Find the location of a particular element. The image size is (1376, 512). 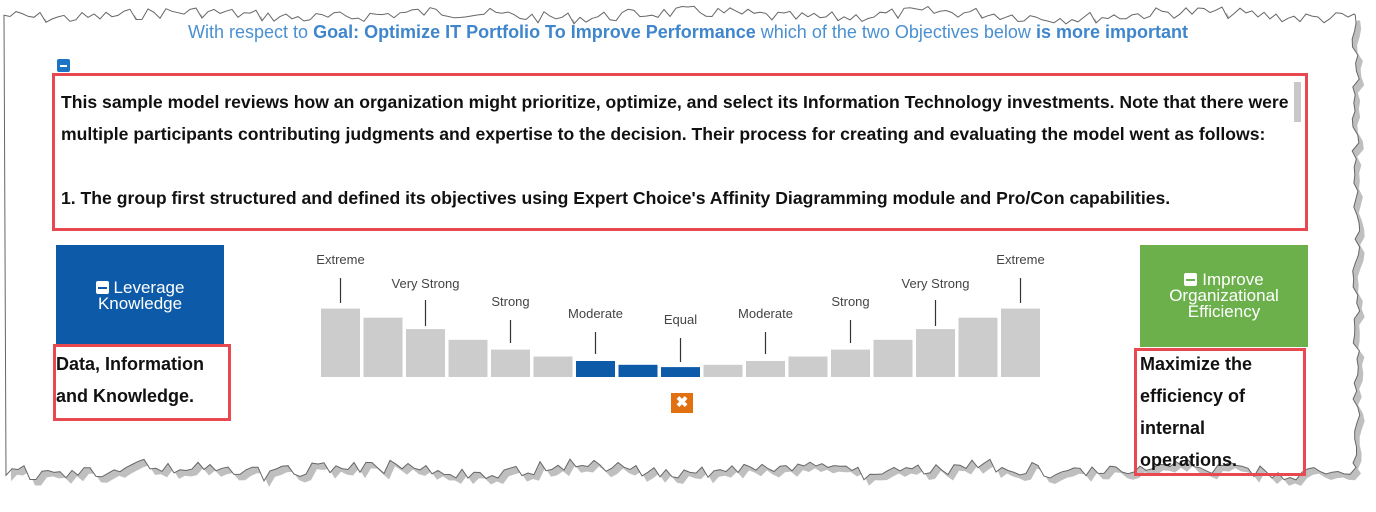

scale-label: Equal is located at coordinates (680, 319).